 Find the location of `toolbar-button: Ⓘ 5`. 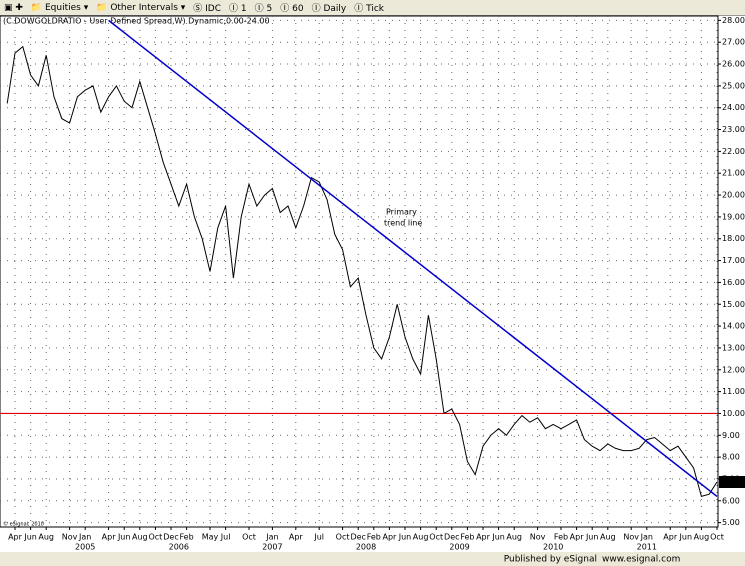

toolbar-button: Ⓘ 5 is located at coordinates (263, 9).